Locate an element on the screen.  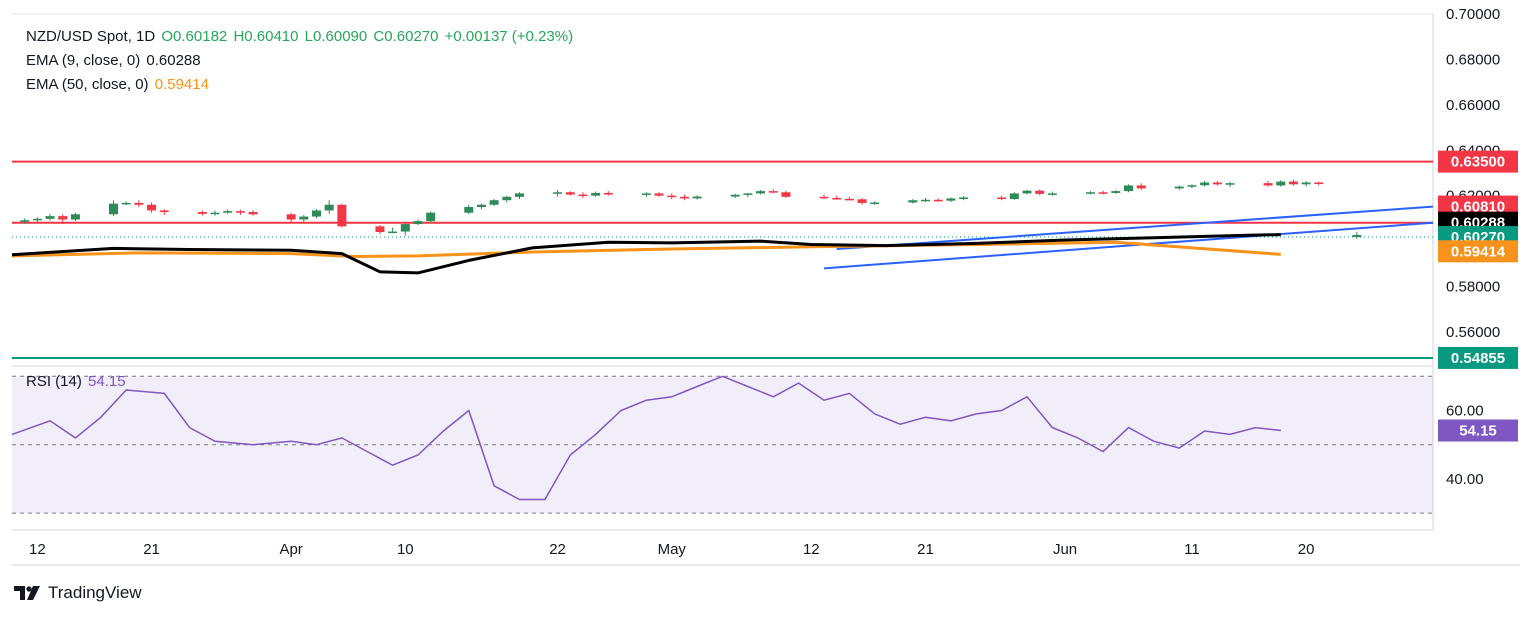
brand-name: TradingView is located at coordinates (95, 592).